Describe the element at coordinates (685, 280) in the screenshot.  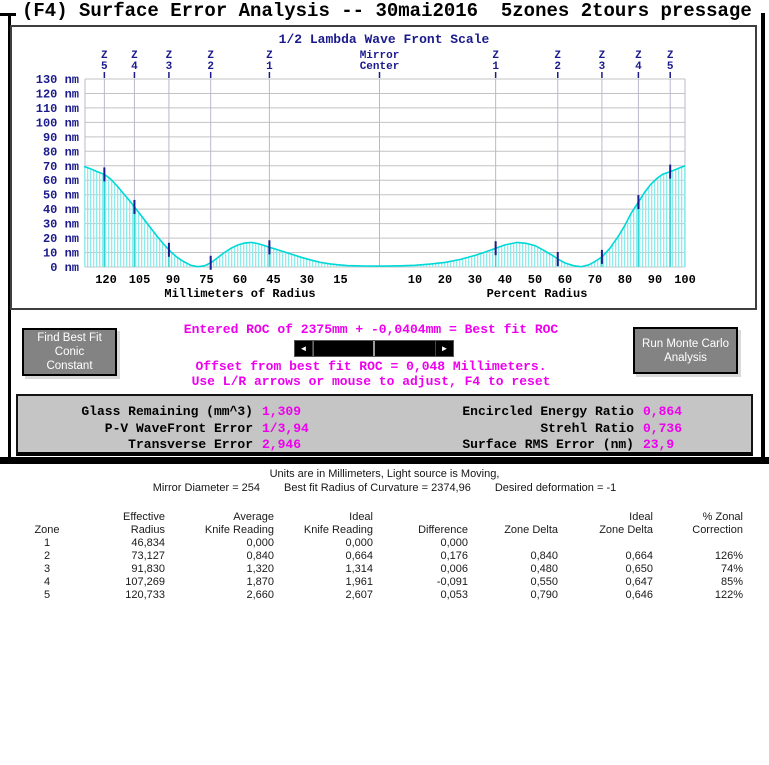
I see `svg-text: 100` at that location.